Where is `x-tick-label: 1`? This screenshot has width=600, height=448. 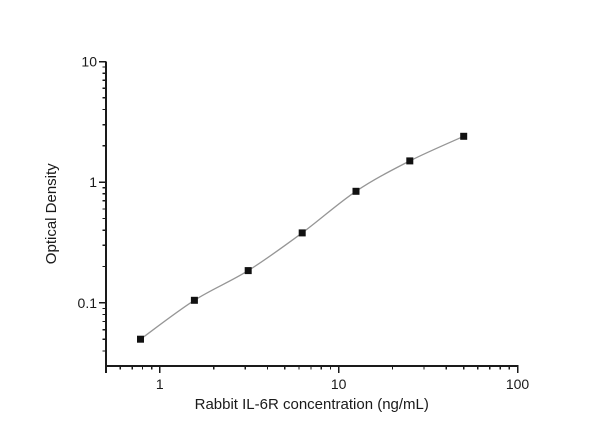 x-tick-label: 1 is located at coordinates (160, 384).